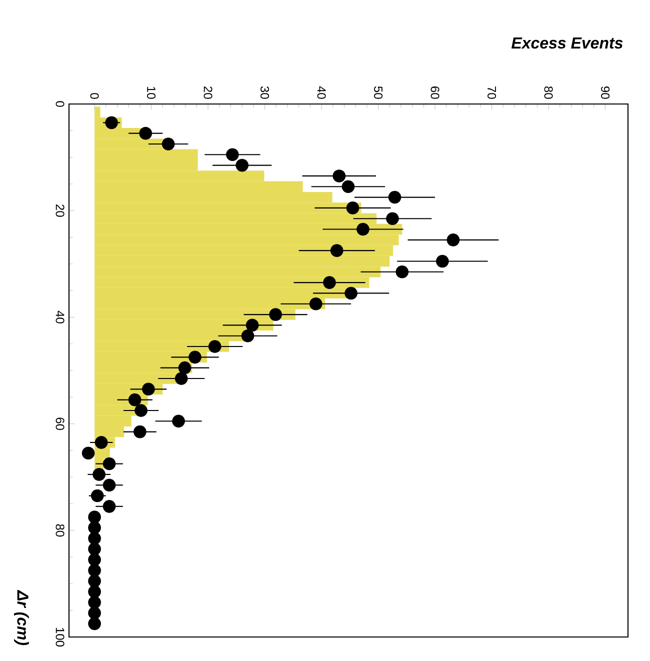 This screenshot has width=650, height=661. Describe the element at coordinates (60, 104) in the screenshot. I see `y-tick-label: 0` at that location.